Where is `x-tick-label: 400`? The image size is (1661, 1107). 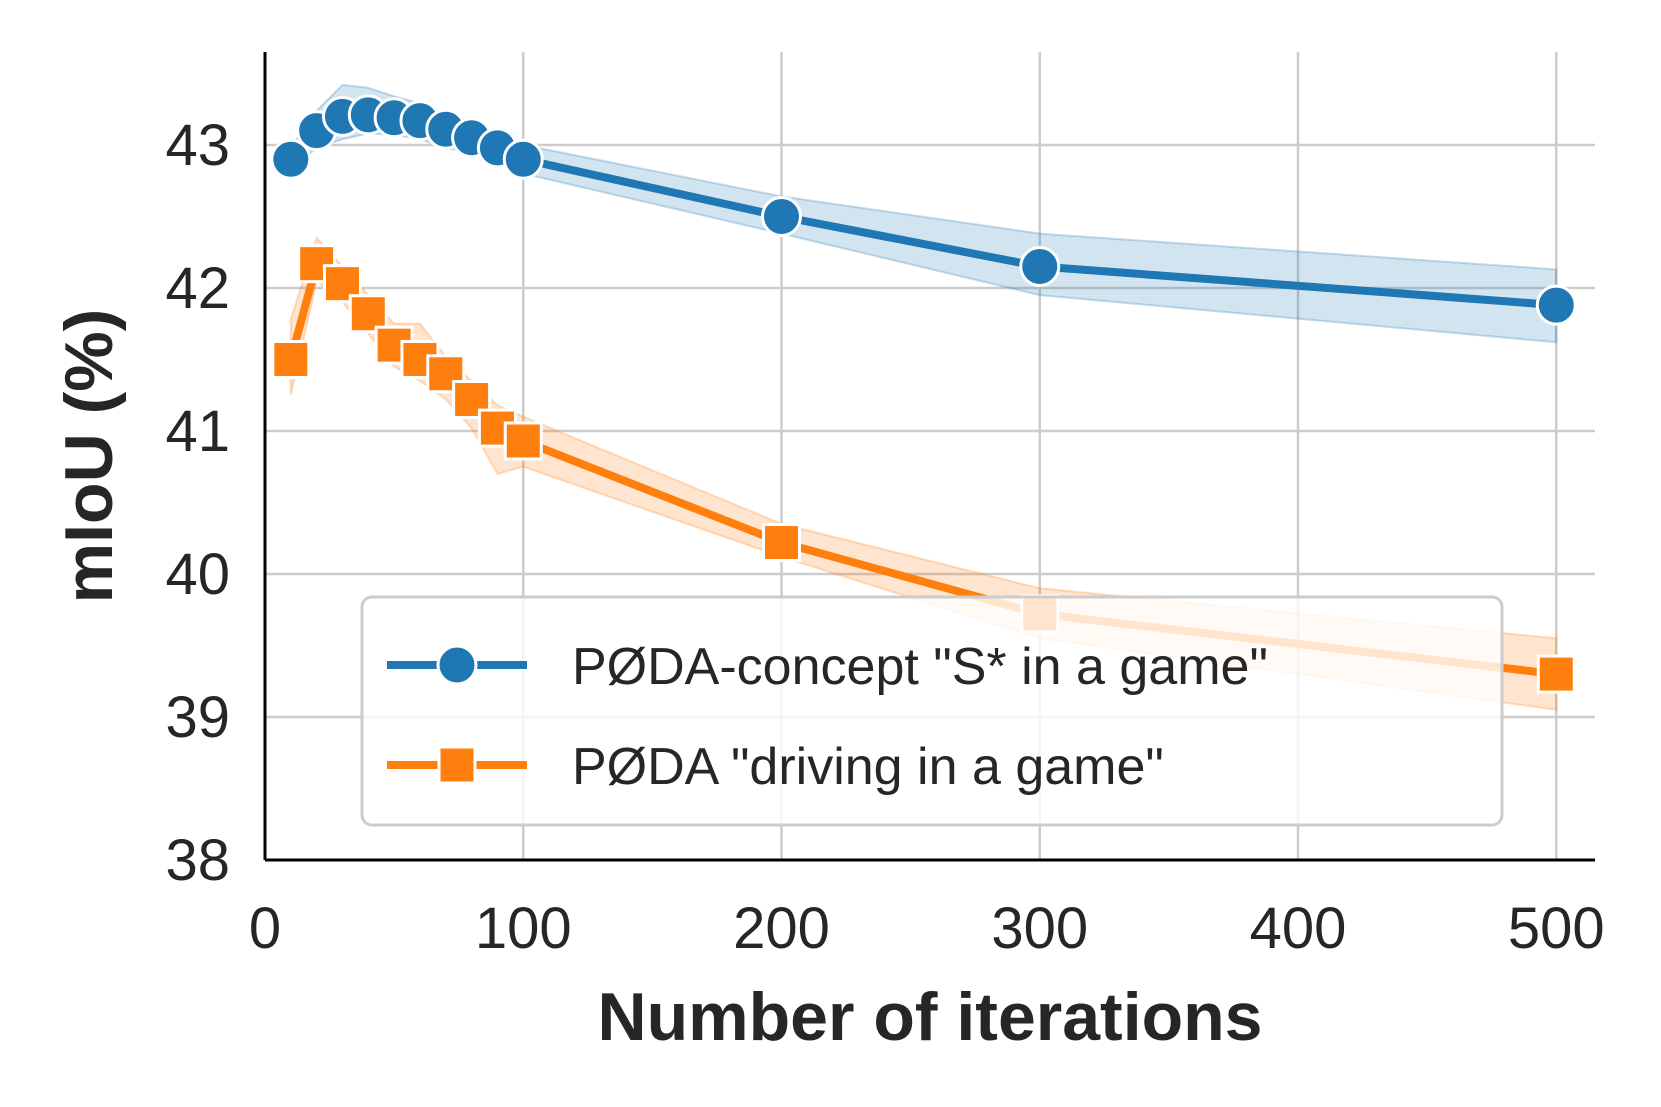 x-tick-label: 400 is located at coordinates (1298, 928).